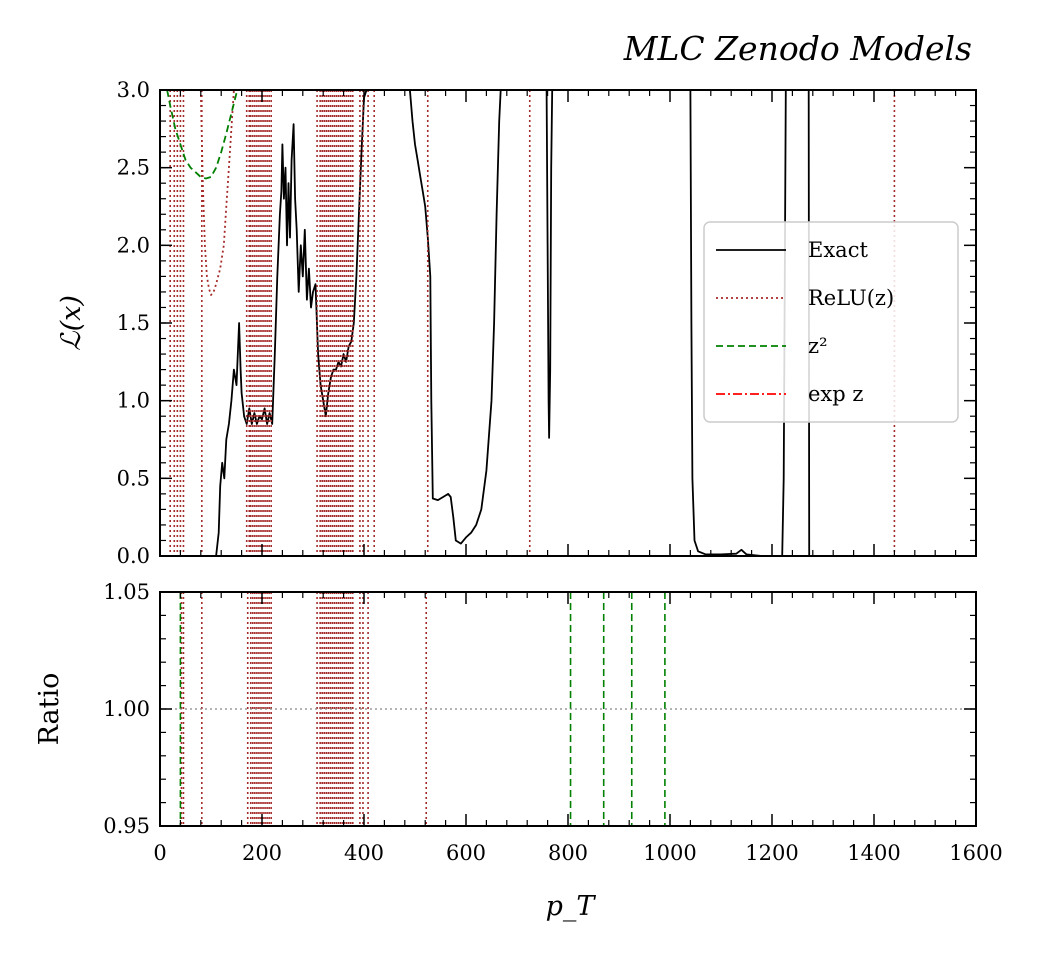 This screenshot has height=958, width=1039. What do you see at coordinates (71, 323) in the screenshot?
I see `main-y-axis-label: ℒ(x)` at bounding box center [71, 323].